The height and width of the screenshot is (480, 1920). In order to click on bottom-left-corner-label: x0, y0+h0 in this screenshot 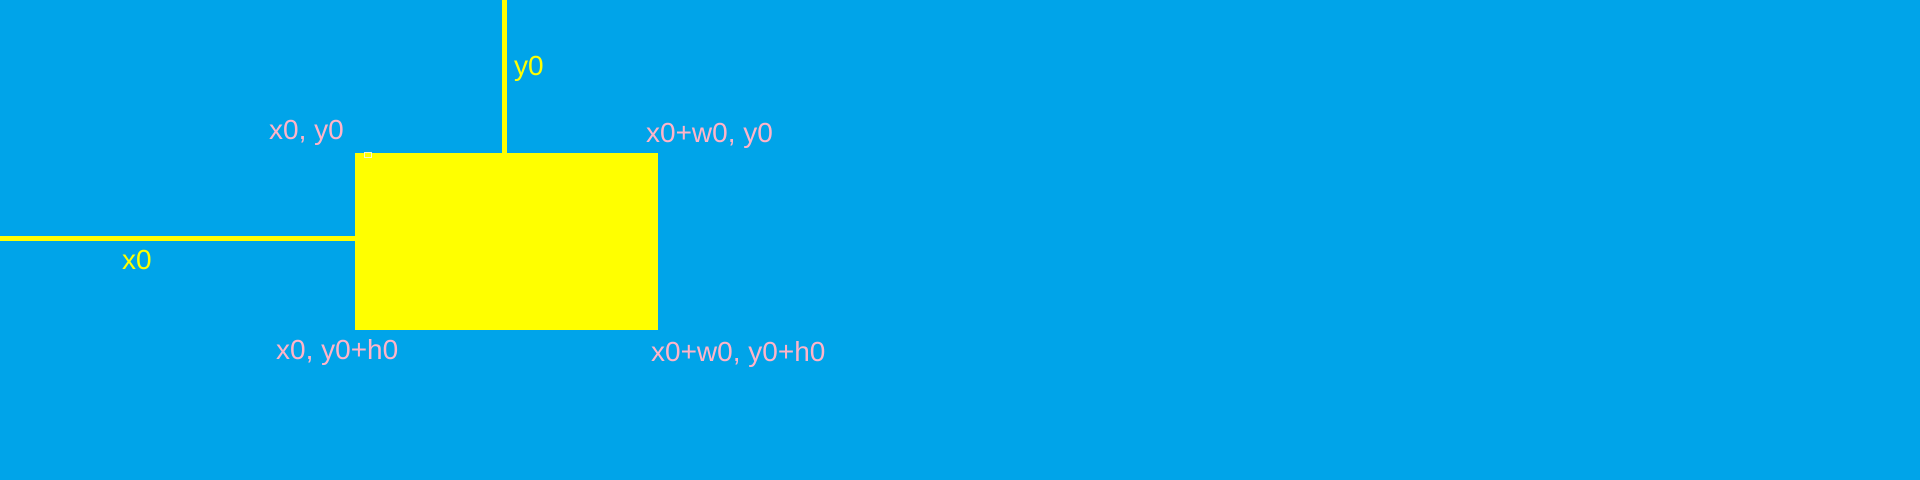, I will do `click(337, 349)`.